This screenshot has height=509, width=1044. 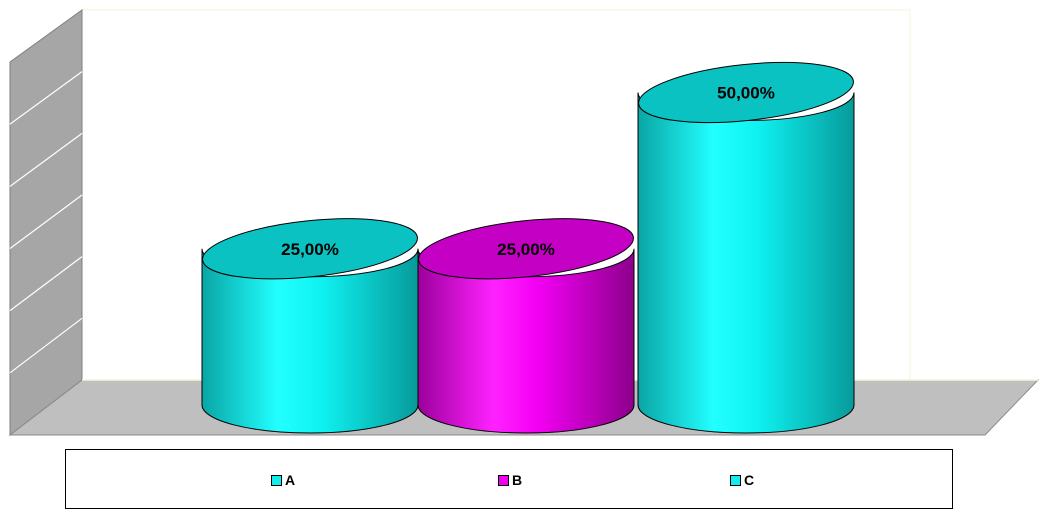 What do you see at coordinates (503, 480) in the screenshot?
I see `legend-swatch-b` at bounding box center [503, 480].